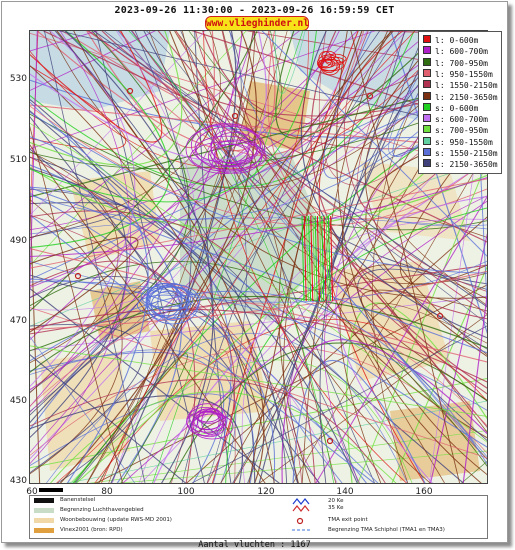 The height and width of the screenshot is (550, 515). Describe the element at coordinates (457, 108) in the screenshot. I see `legend-label: s: 0-600m` at that location.